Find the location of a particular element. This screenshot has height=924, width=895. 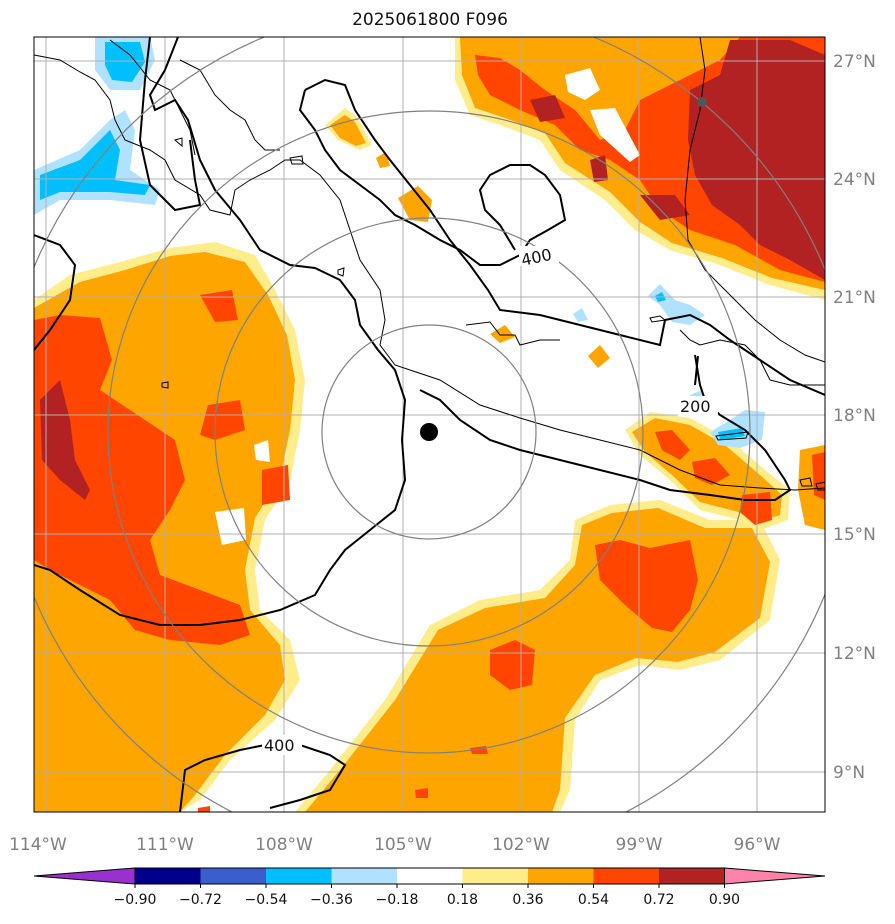

colorbar-tick-label: −0.90 is located at coordinates (135, 900).